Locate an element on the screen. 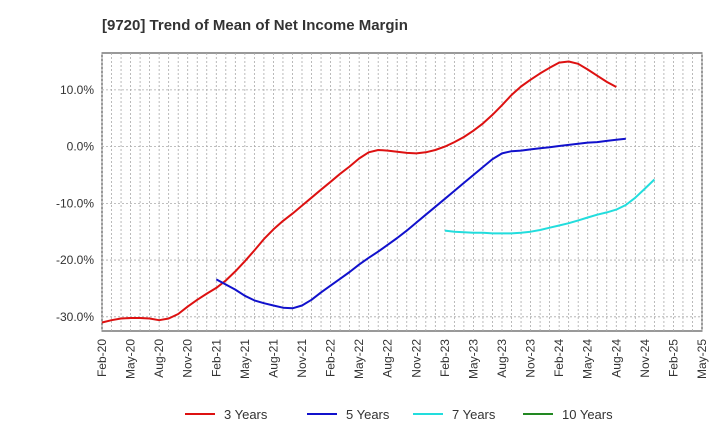 The height and width of the screenshot is (440, 720). x-tick-label: Nov-20 is located at coordinates (188, 358).